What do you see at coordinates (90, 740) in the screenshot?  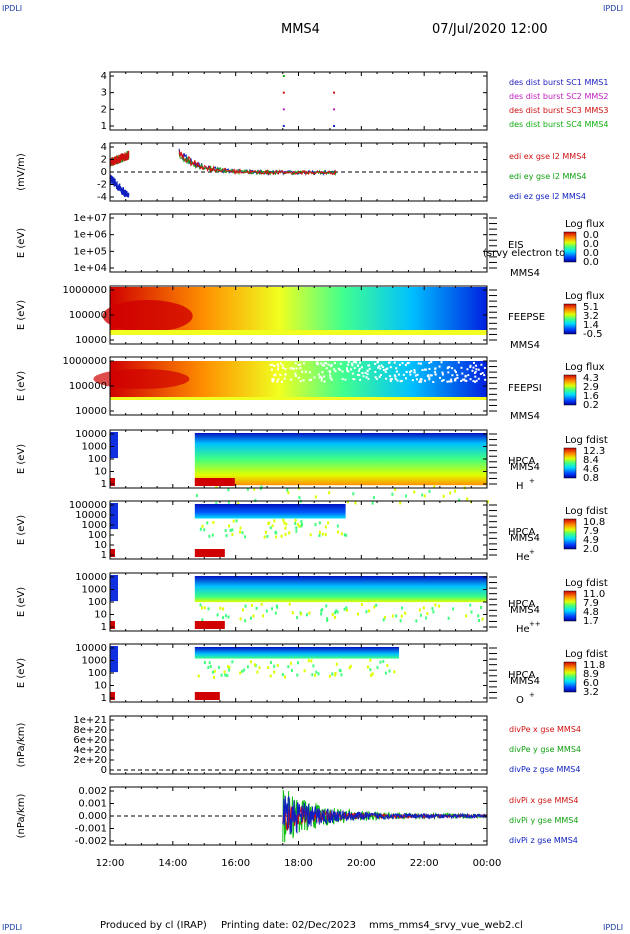 I see `y-tick-label: 6e+20` at bounding box center [90, 740].